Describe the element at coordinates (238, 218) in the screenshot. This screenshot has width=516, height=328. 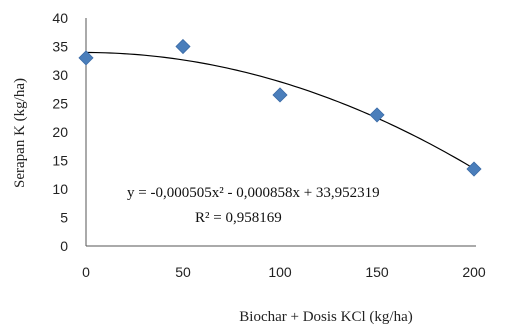
I see `r2-label: R² = 0,958169` at that location.